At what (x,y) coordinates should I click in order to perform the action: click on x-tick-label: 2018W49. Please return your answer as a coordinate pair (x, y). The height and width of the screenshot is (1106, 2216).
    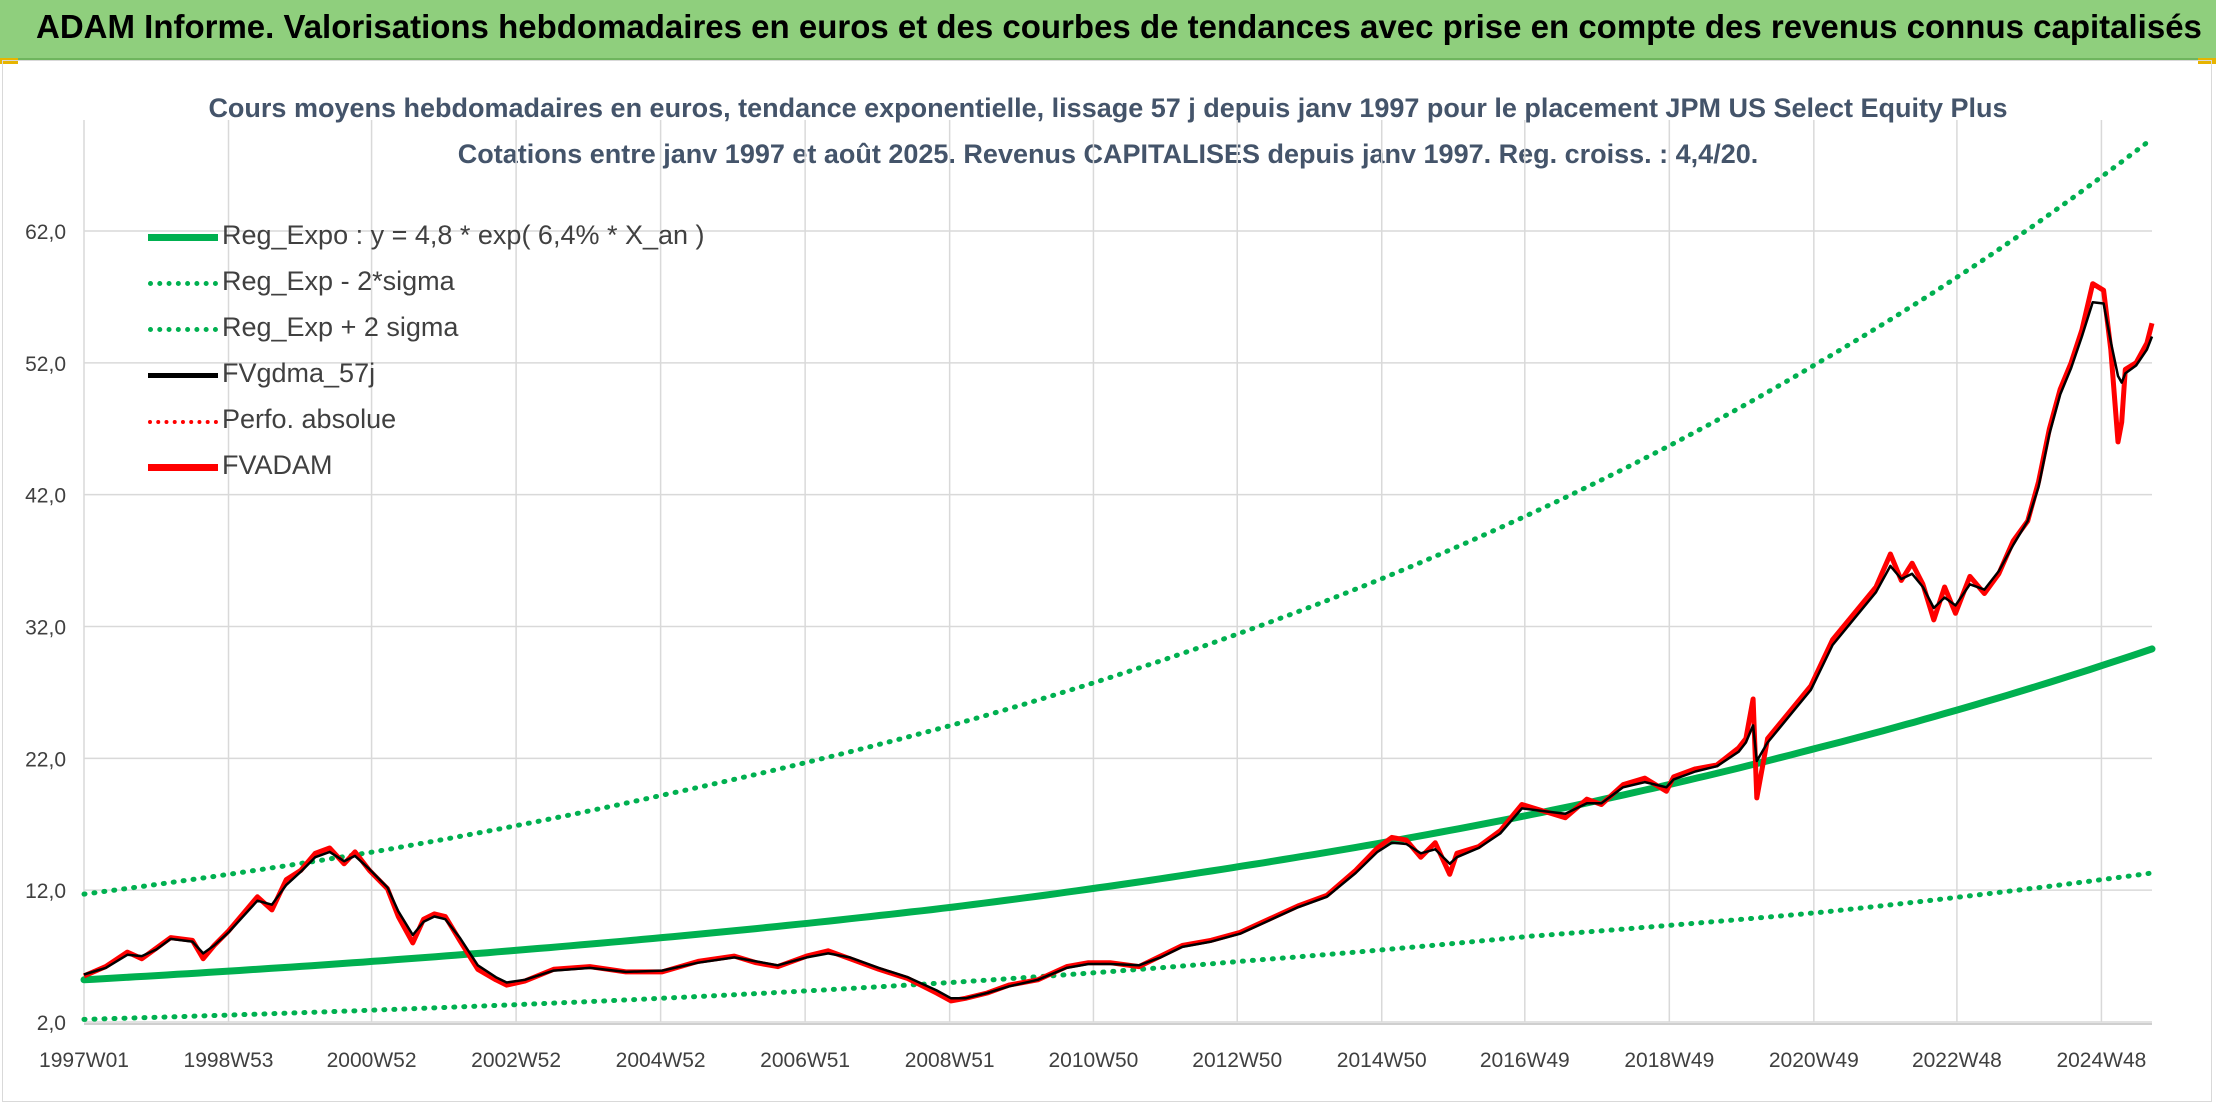
    Looking at the image, I should click on (1669, 1060).